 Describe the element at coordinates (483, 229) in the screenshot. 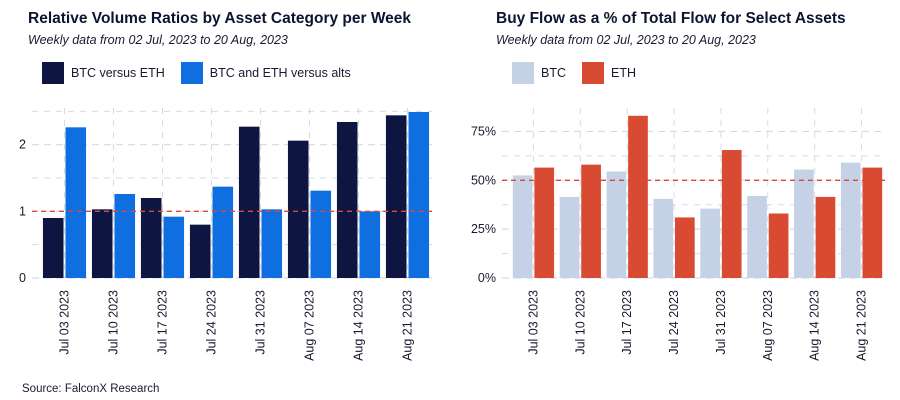

I see `y-tick-label: 25%` at that location.